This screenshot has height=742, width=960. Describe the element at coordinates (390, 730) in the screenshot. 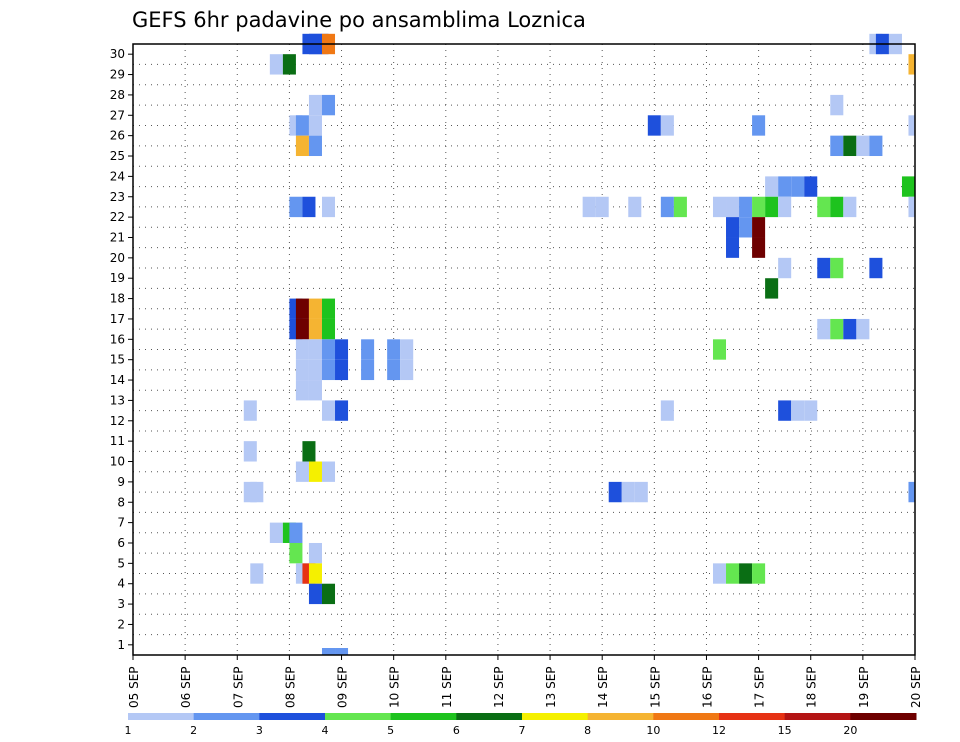

I see `legend-label: 5` at that location.